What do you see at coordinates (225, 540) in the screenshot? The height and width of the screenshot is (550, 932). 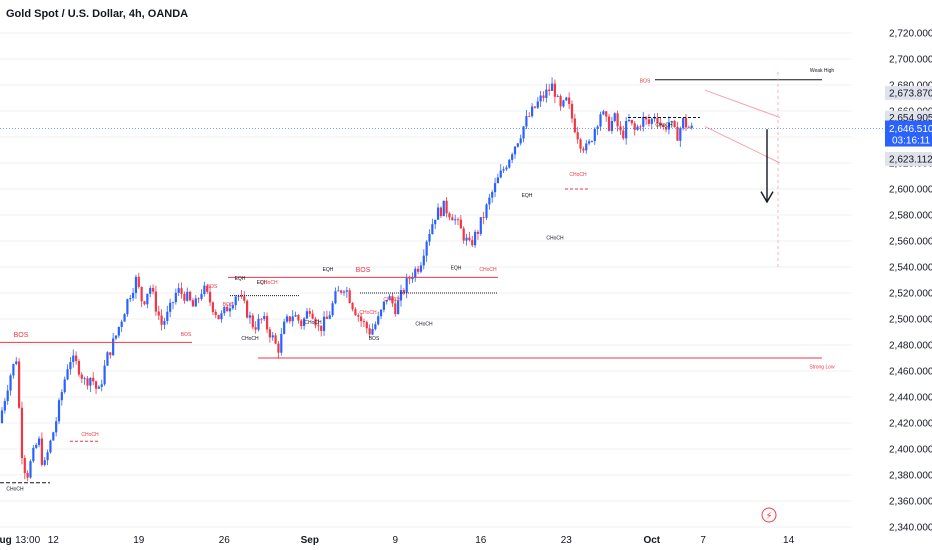 I see `x-tick-label: 26` at bounding box center [225, 540].